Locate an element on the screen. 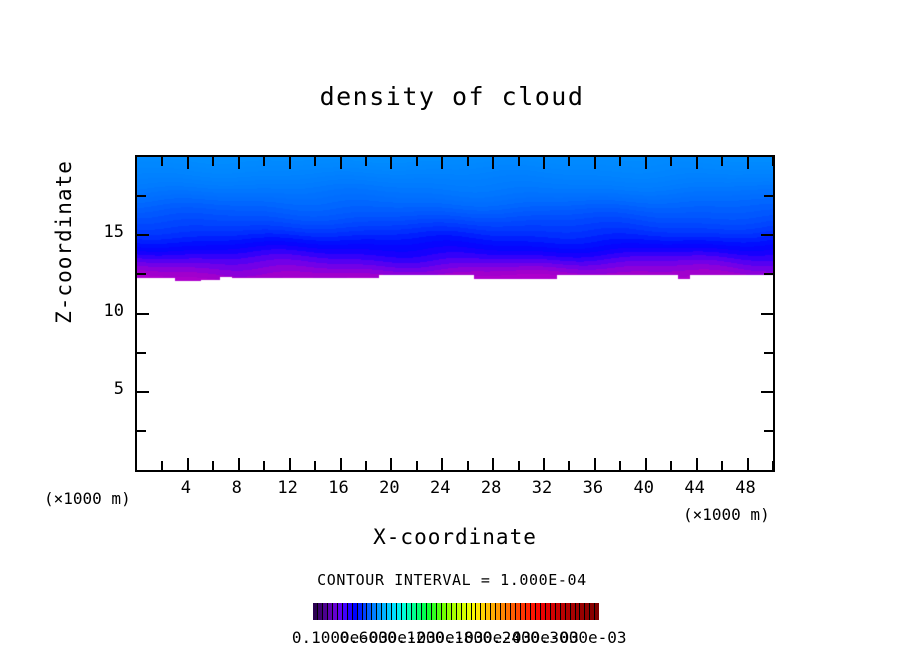 Image resolution: width=904 pixels, height=654 pixels. x-tick-label: 44 is located at coordinates (694, 488).